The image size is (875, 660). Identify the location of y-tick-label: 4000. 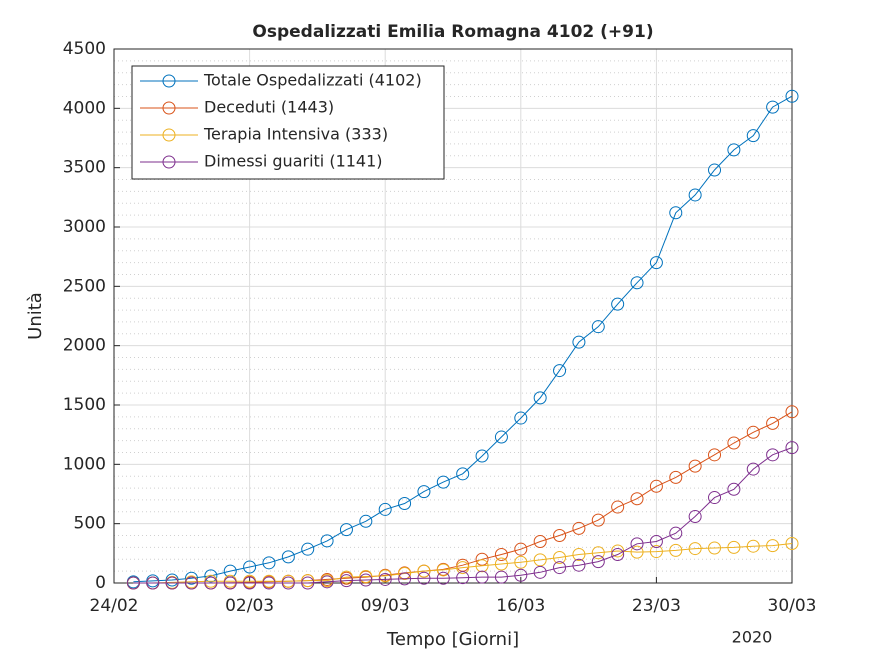
(84, 108).